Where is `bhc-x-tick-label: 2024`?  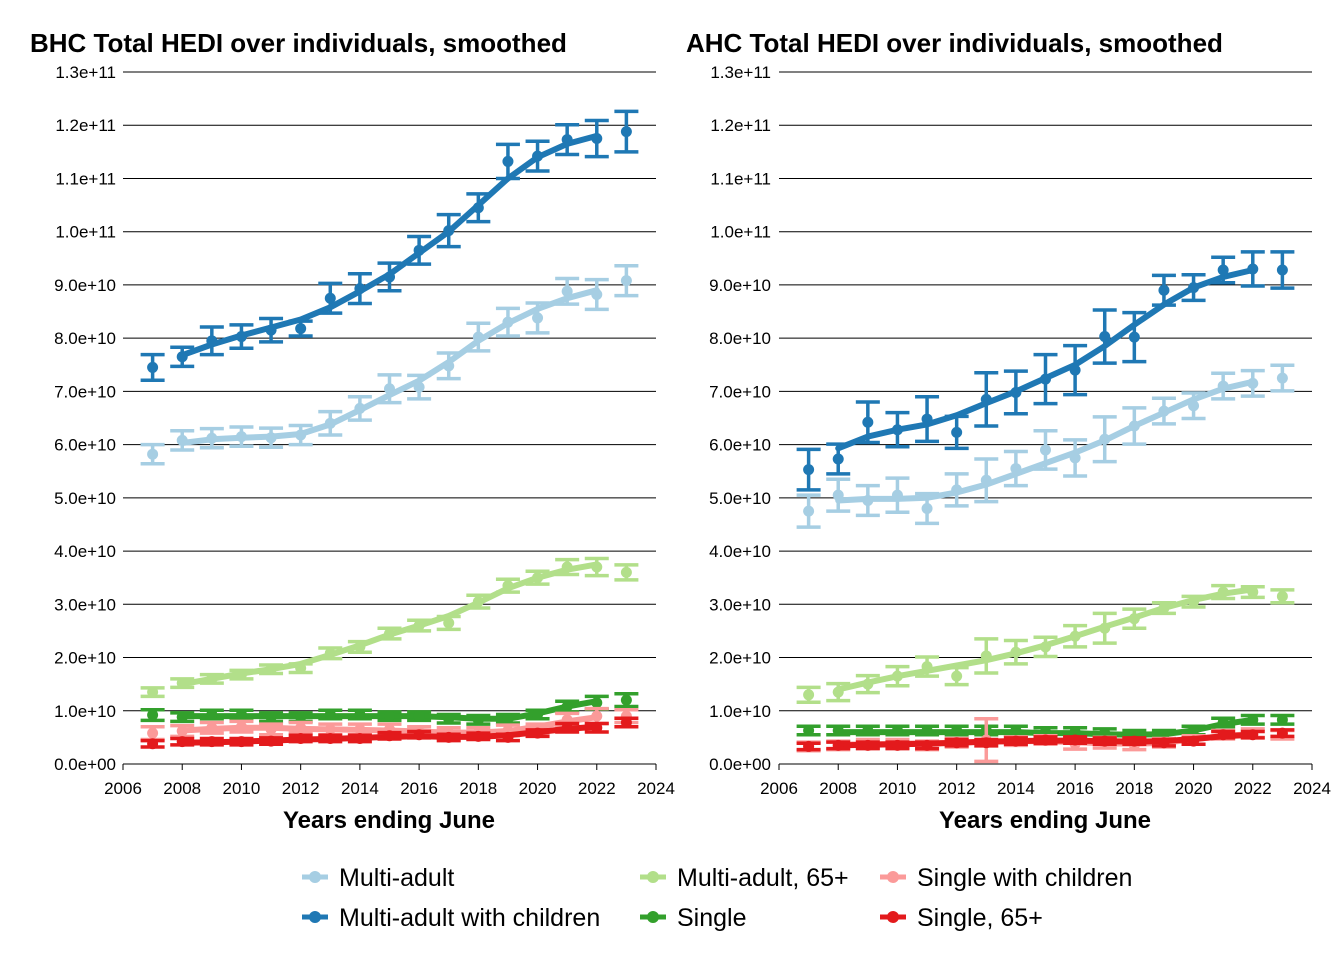
bhc-x-tick-label: 2024 is located at coordinates (656, 788).